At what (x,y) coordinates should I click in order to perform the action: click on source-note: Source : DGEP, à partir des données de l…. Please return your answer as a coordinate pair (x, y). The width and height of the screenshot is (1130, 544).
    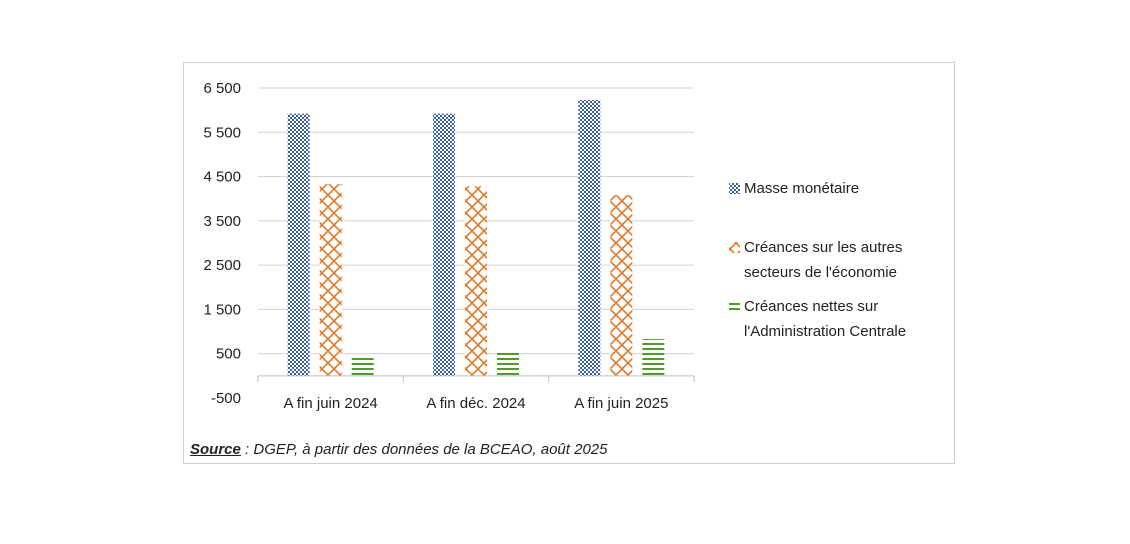
    Looking at the image, I should click on (398, 449).